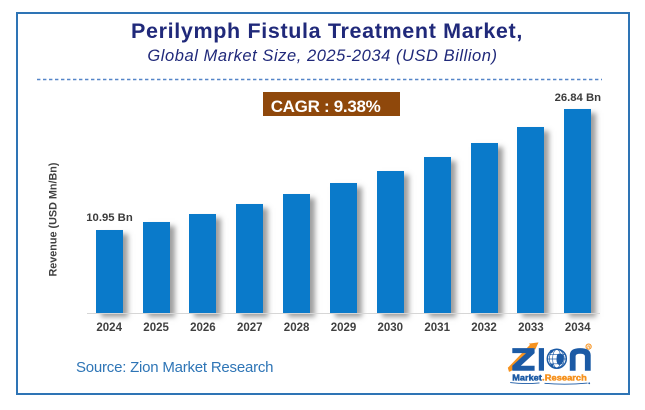 This screenshot has height=410, width=645. Describe the element at coordinates (589, 346) in the screenshot. I see `svg-text: R` at that location.